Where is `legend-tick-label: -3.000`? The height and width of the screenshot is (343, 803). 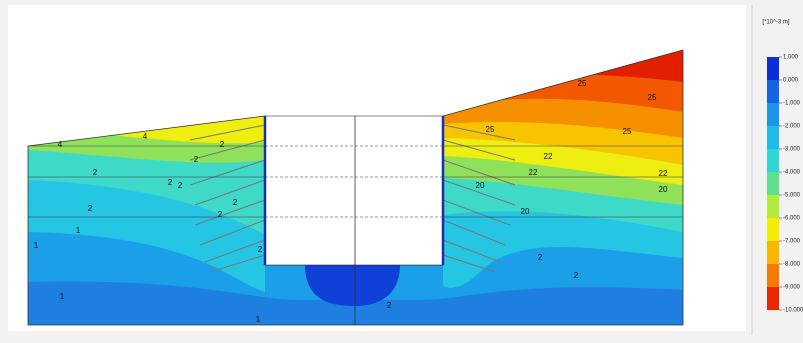 legend-tick-label: -3.000 is located at coordinates (792, 150).